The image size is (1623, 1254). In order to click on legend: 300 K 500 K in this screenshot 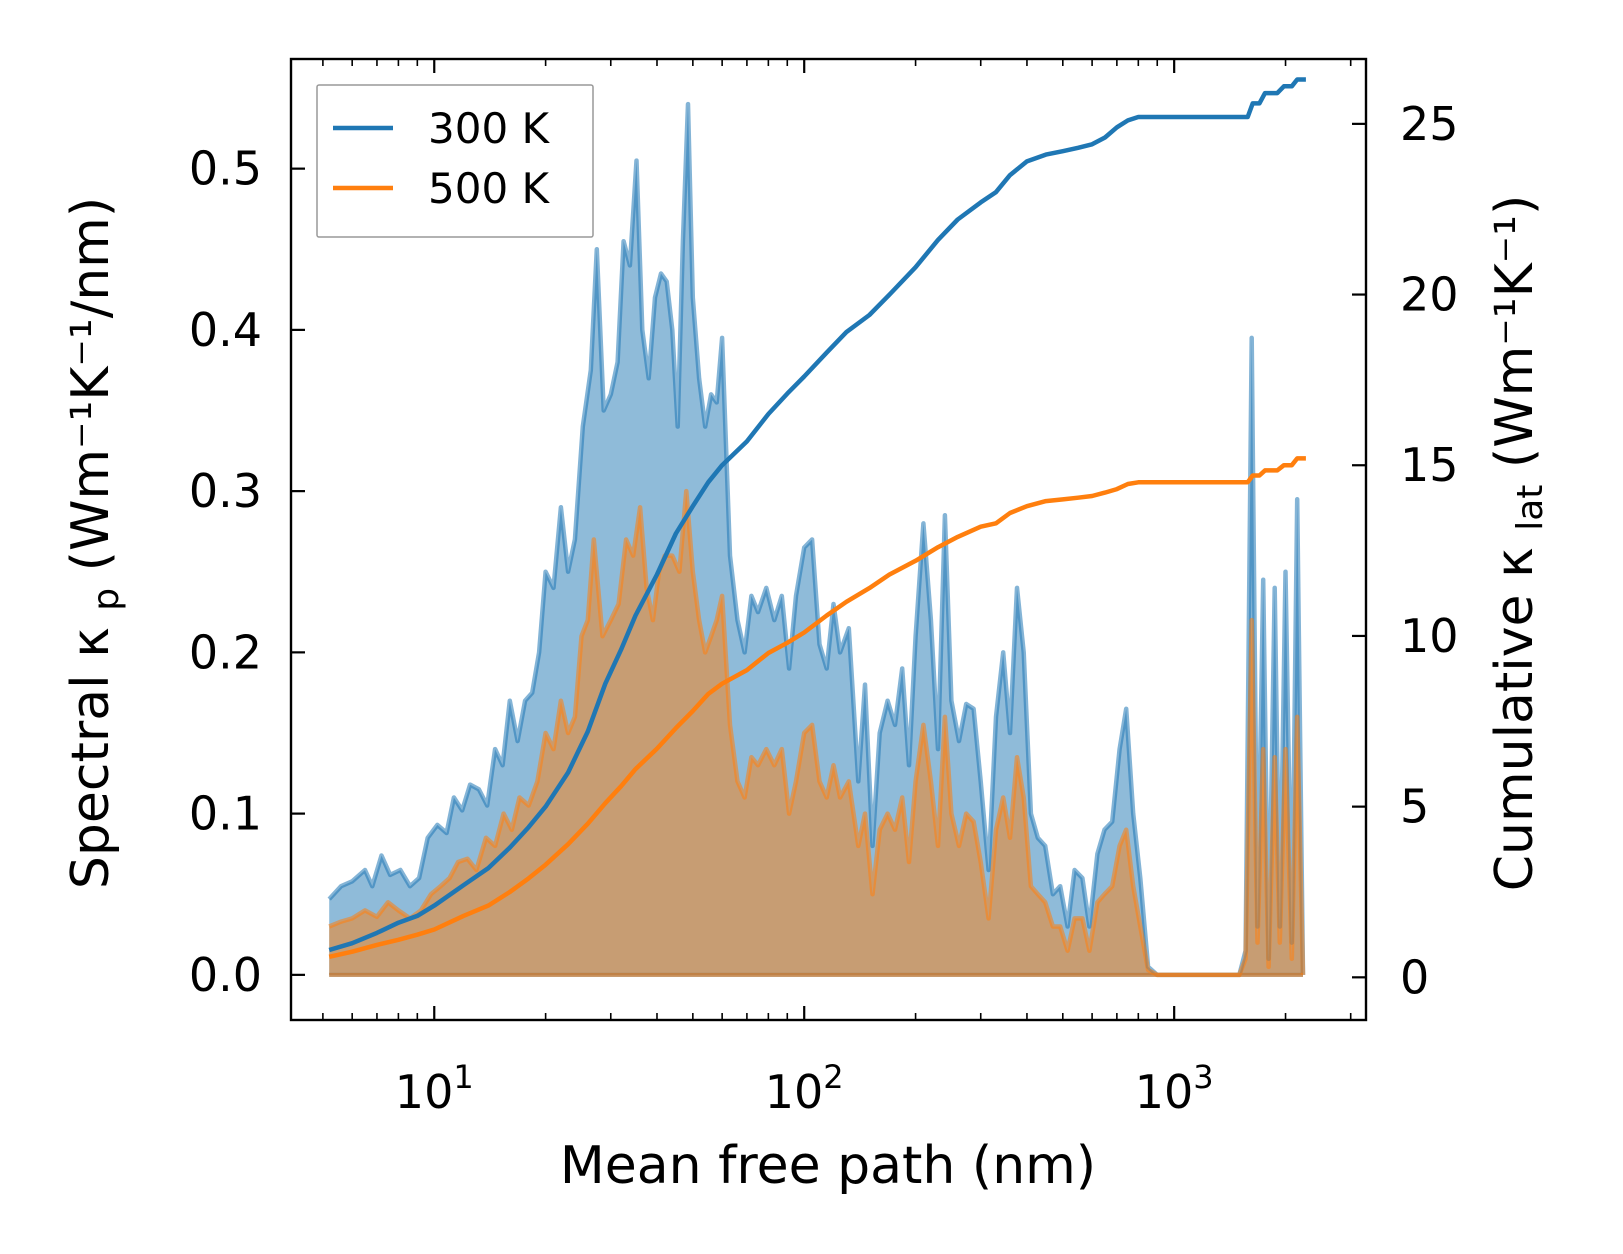, I will do `click(455, 161)`.